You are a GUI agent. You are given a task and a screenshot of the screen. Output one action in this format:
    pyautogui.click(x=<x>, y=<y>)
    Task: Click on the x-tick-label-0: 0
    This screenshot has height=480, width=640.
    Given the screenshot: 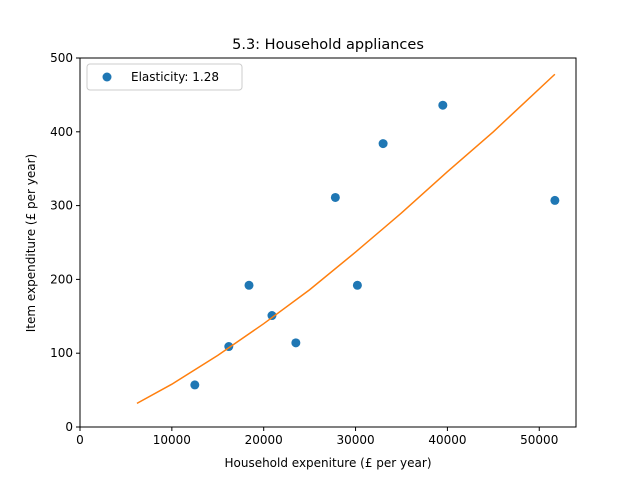 What is the action you would take?
    pyautogui.click(x=80, y=440)
    